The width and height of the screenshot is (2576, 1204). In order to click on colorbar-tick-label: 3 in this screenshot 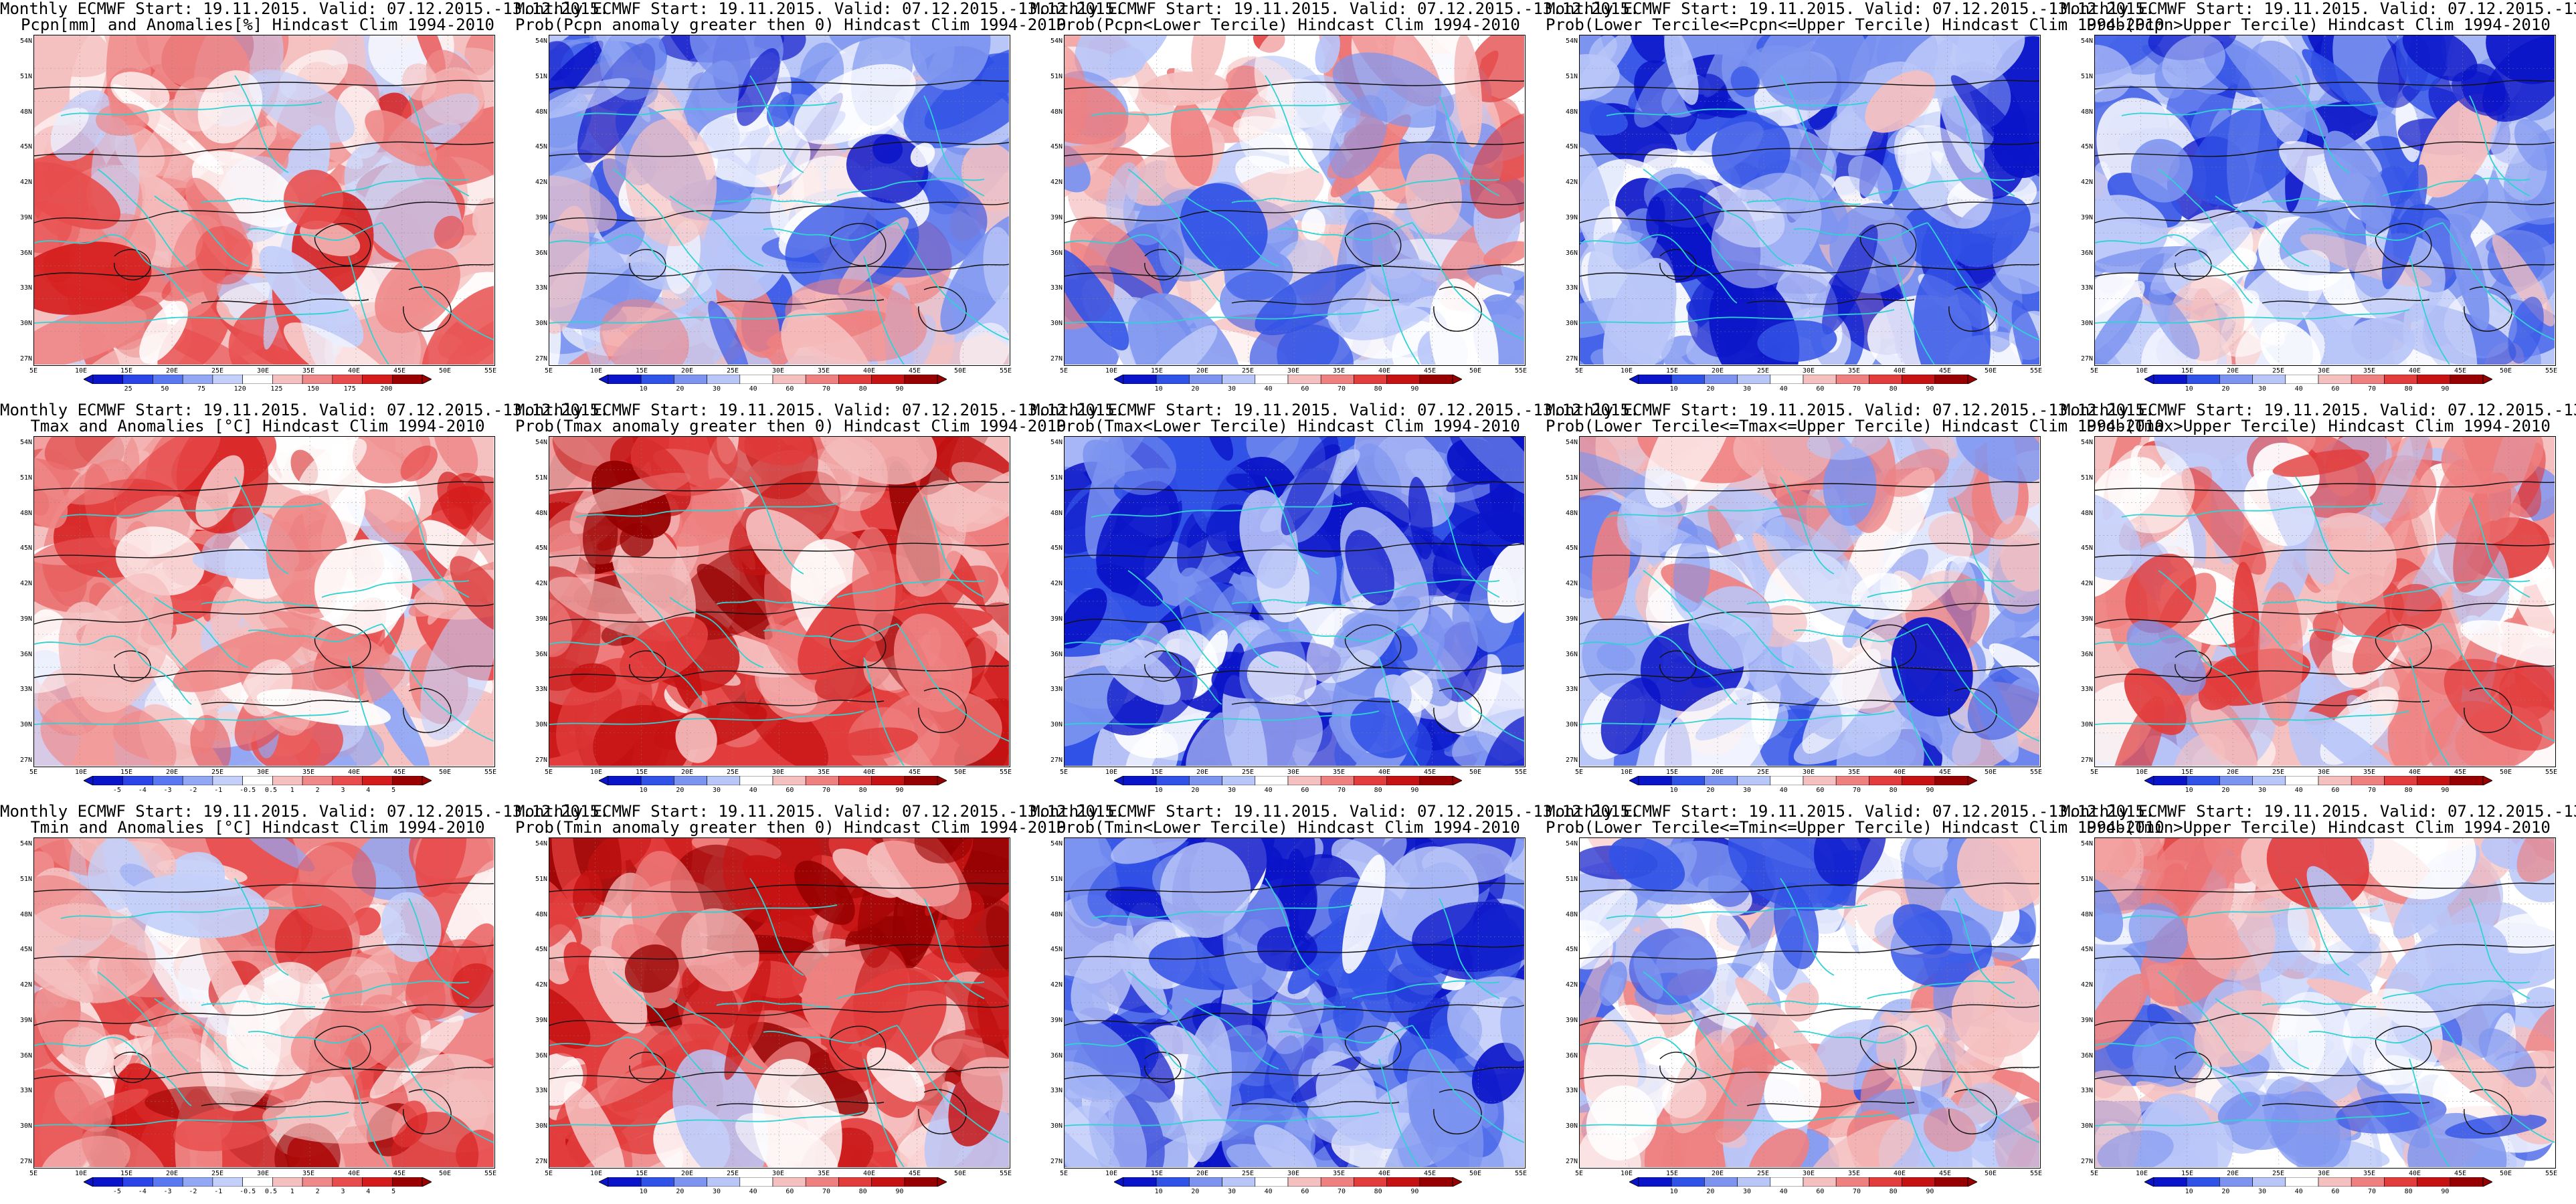, I will do `click(343, 790)`.